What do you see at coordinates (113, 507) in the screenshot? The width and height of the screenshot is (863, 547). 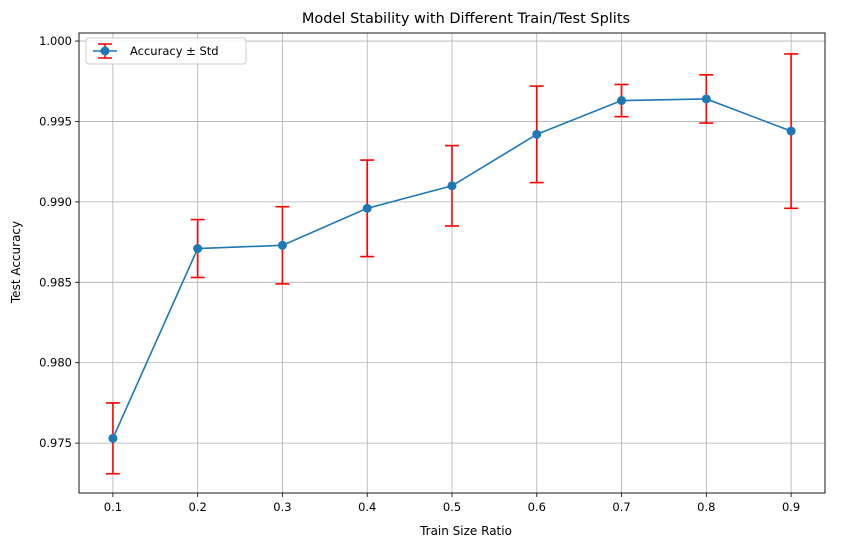 I see `x-tick-label: 0.1` at bounding box center [113, 507].